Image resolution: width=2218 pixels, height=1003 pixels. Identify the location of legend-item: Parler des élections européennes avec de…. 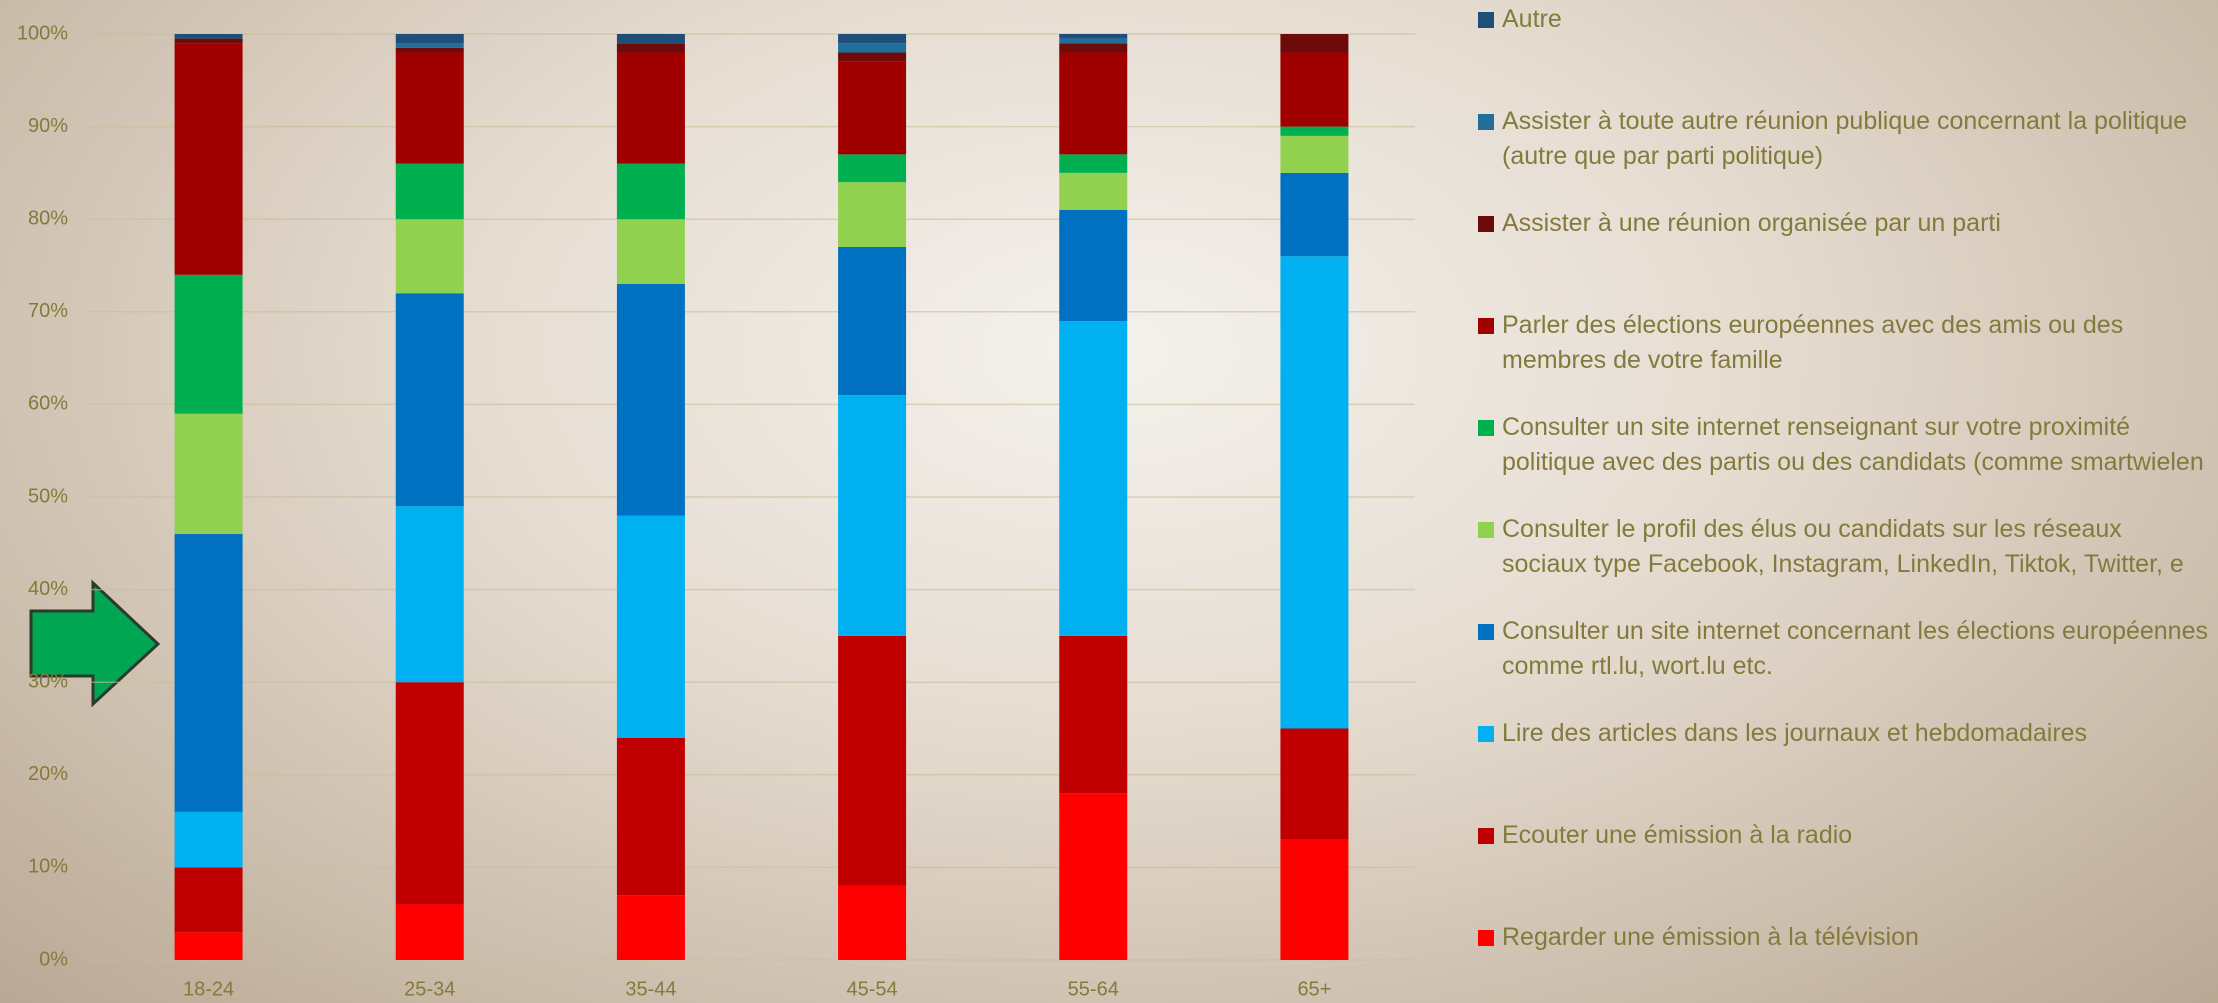
(1843, 343).